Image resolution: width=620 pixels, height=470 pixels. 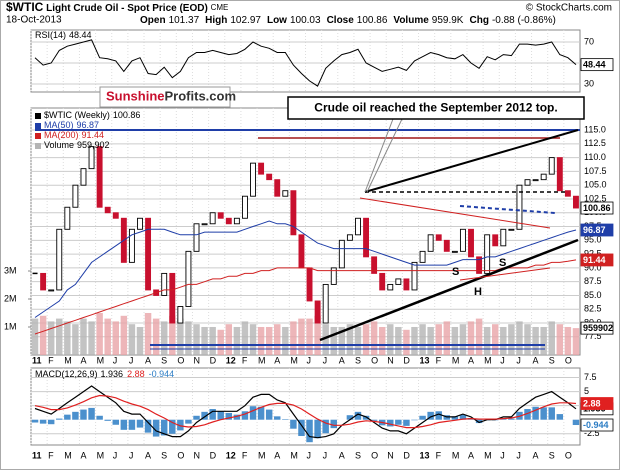 I want to click on y-tick-label: 30, so click(x=589, y=83).